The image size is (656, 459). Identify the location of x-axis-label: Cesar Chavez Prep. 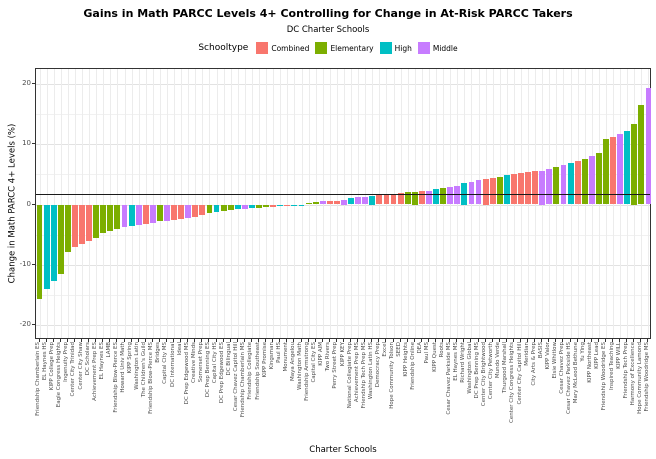
(561, 368).